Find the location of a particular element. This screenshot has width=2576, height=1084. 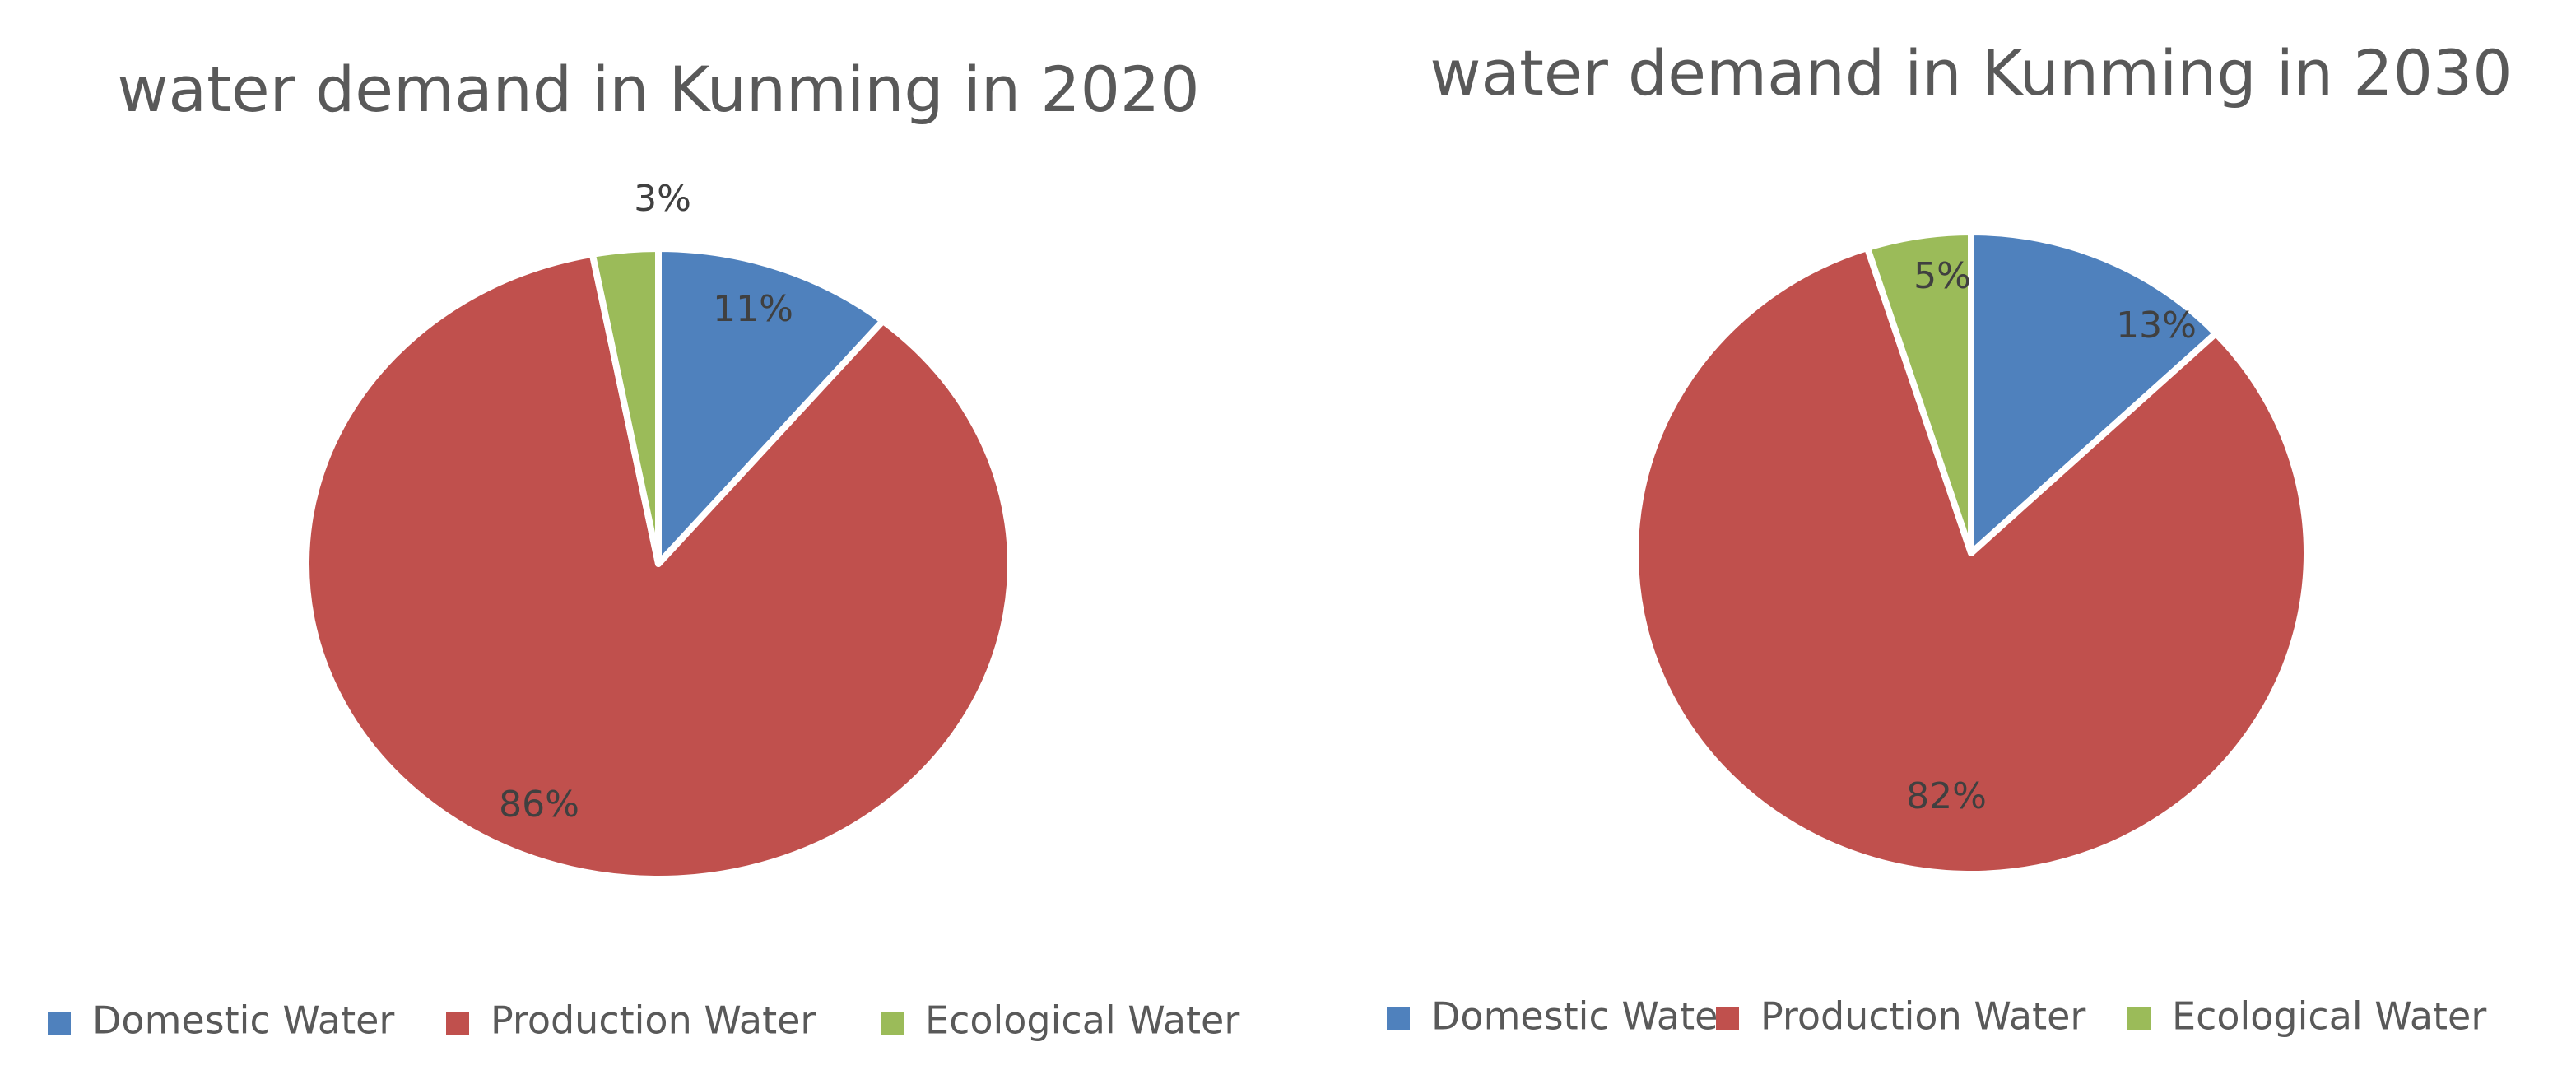

production-water-label: 82% is located at coordinates (1946, 796).